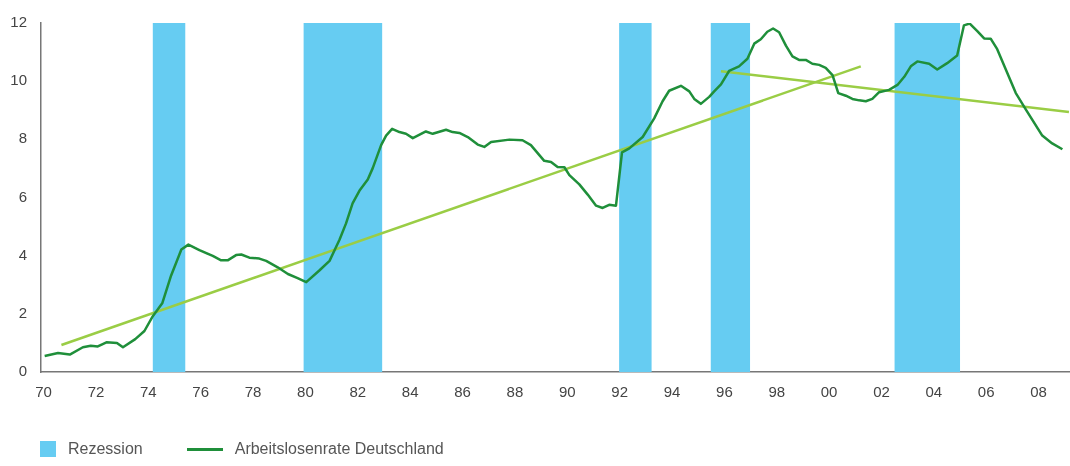 The height and width of the screenshot is (466, 1070). Describe the element at coordinates (105, 449) in the screenshot. I see `legend-label: Rezession` at that location.